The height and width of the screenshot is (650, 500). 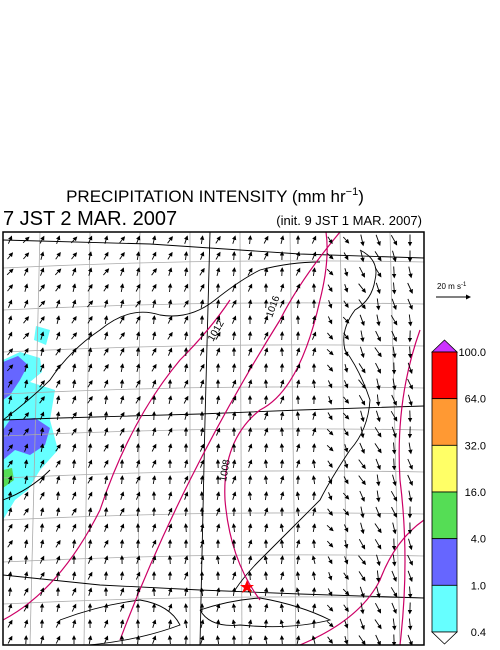 What do you see at coordinates (449, 286) in the screenshot?
I see `vector-scale-text: 20 m s` at bounding box center [449, 286].